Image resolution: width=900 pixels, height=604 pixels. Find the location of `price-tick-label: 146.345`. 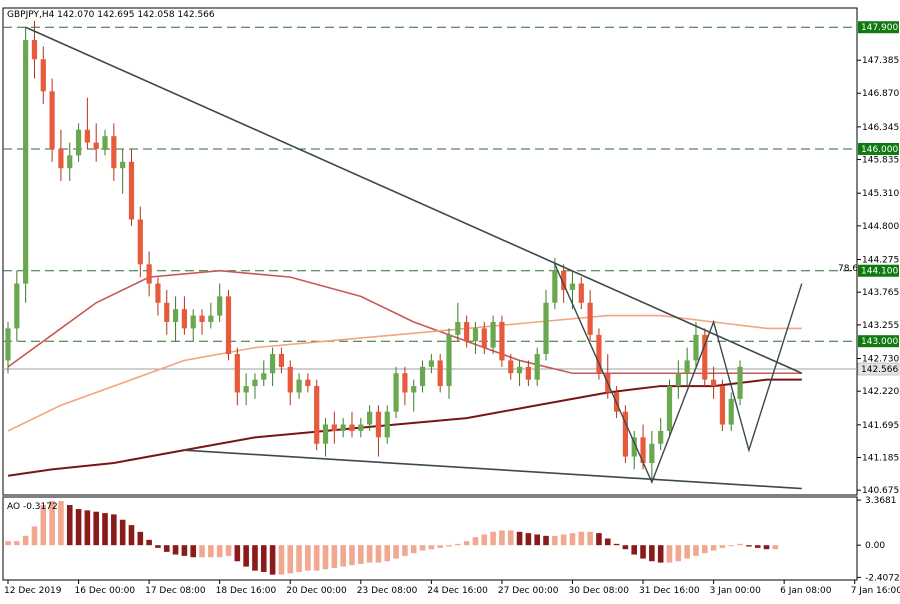

price-tick-label: 146.345 is located at coordinates (880, 128).